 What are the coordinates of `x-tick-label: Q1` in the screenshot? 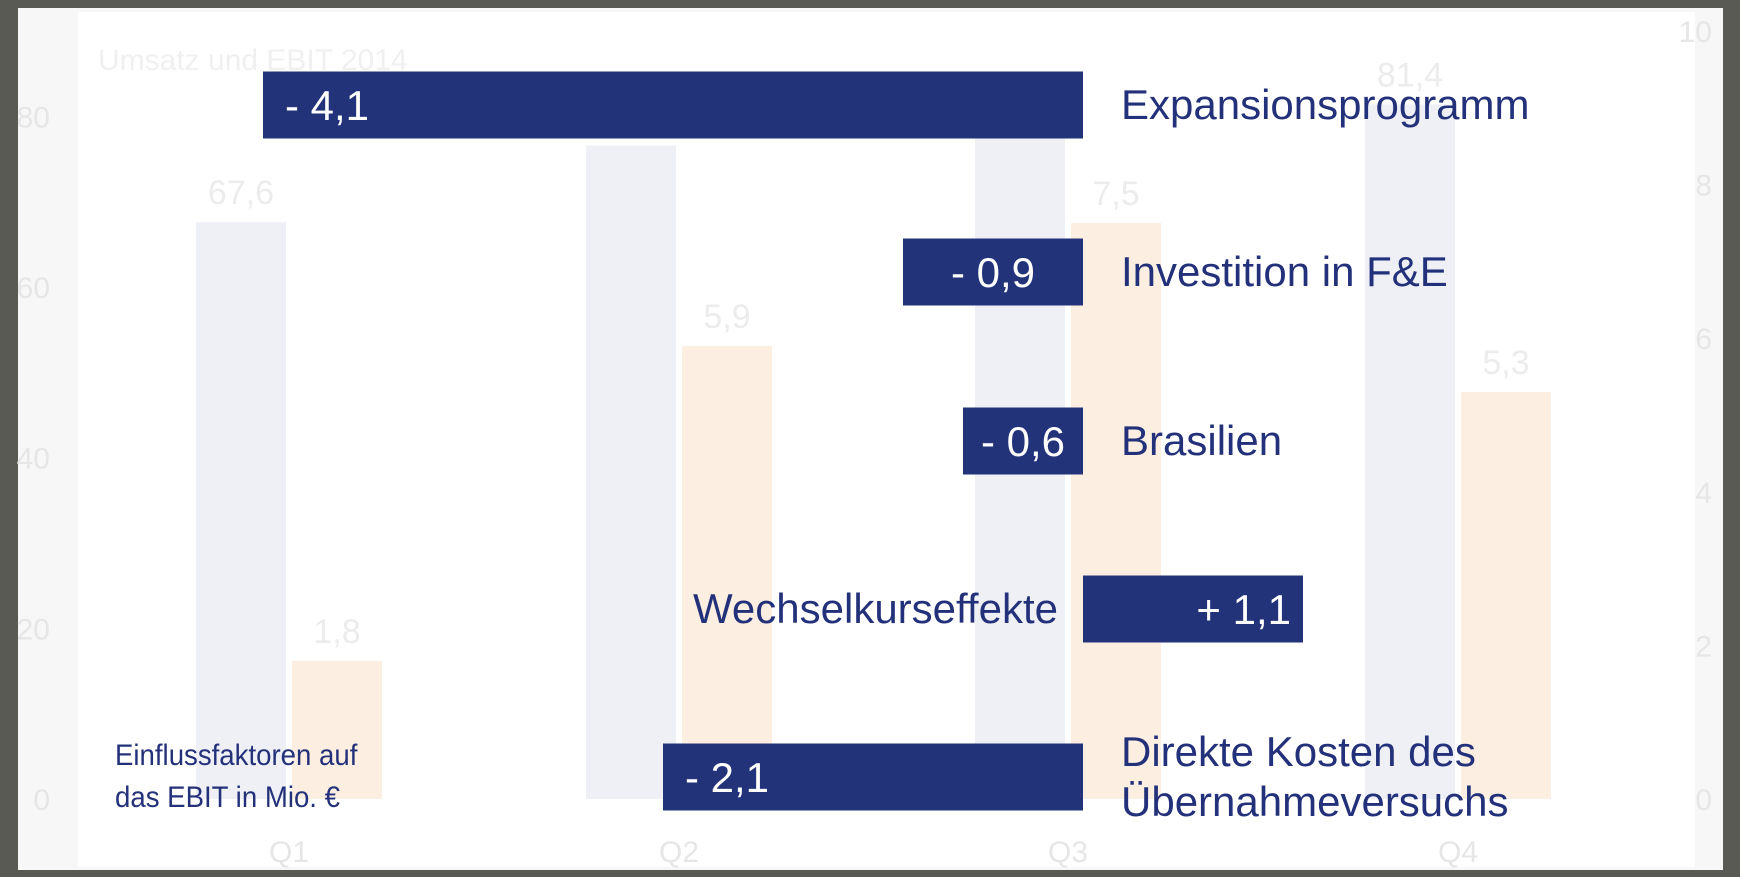 It's located at (289, 852).